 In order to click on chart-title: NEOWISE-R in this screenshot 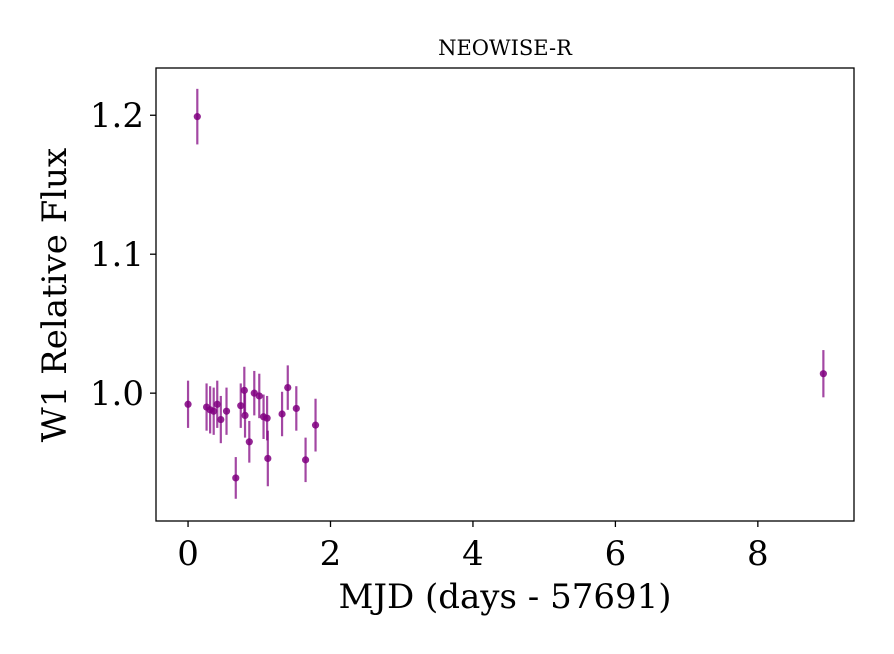, I will do `click(505, 48)`.